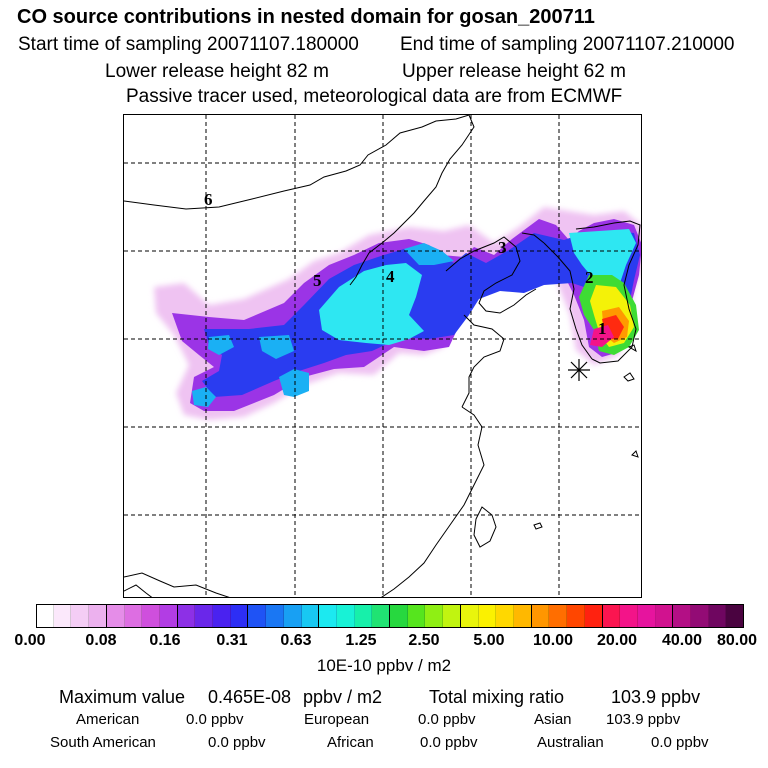 The height and width of the screenshot is (768, 768). Describe the element at coordinates (350, 742) in the screenshot. I see `african-label: African` at that location.